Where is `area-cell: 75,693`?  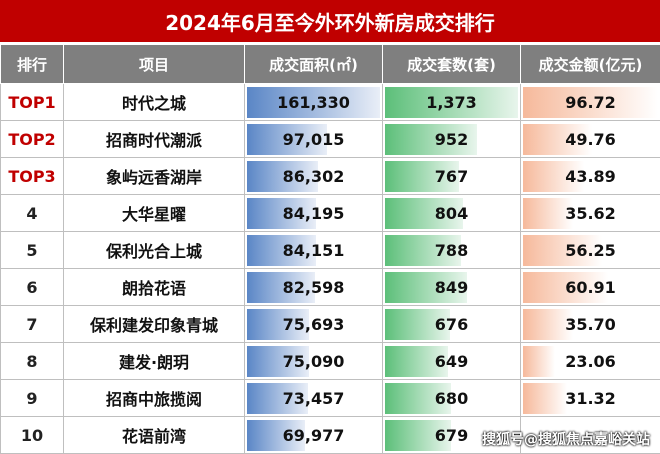 area-cell: 75,693 is located at coordinates (314, 324).